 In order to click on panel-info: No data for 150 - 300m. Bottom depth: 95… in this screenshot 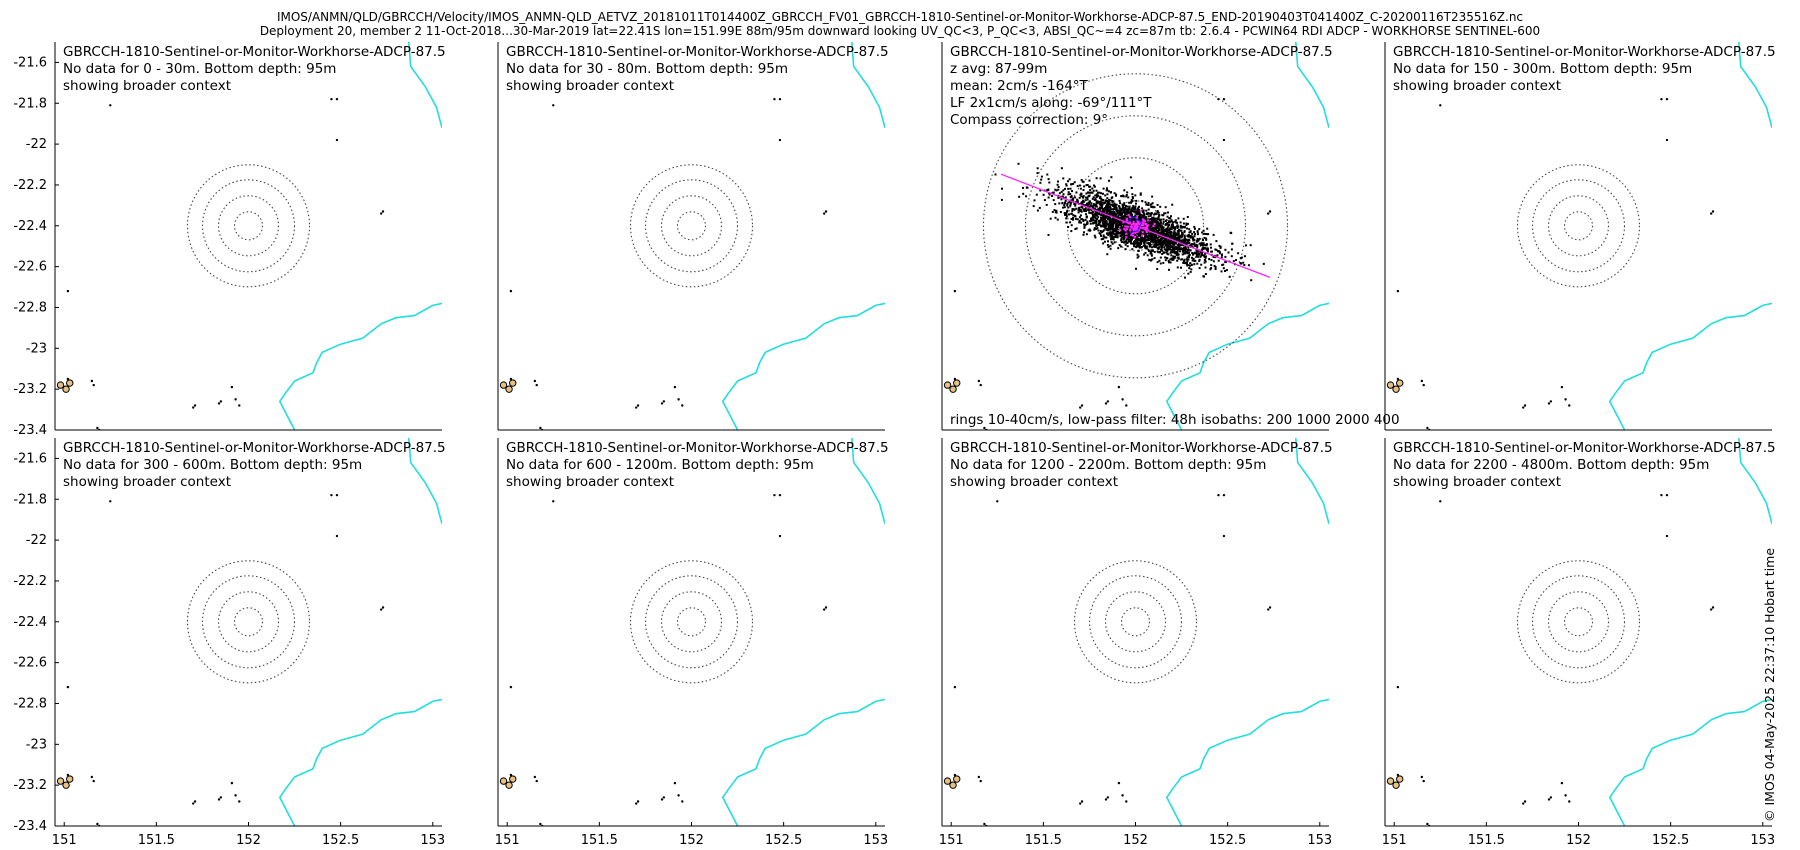, I will do `click(1542, 69)`.